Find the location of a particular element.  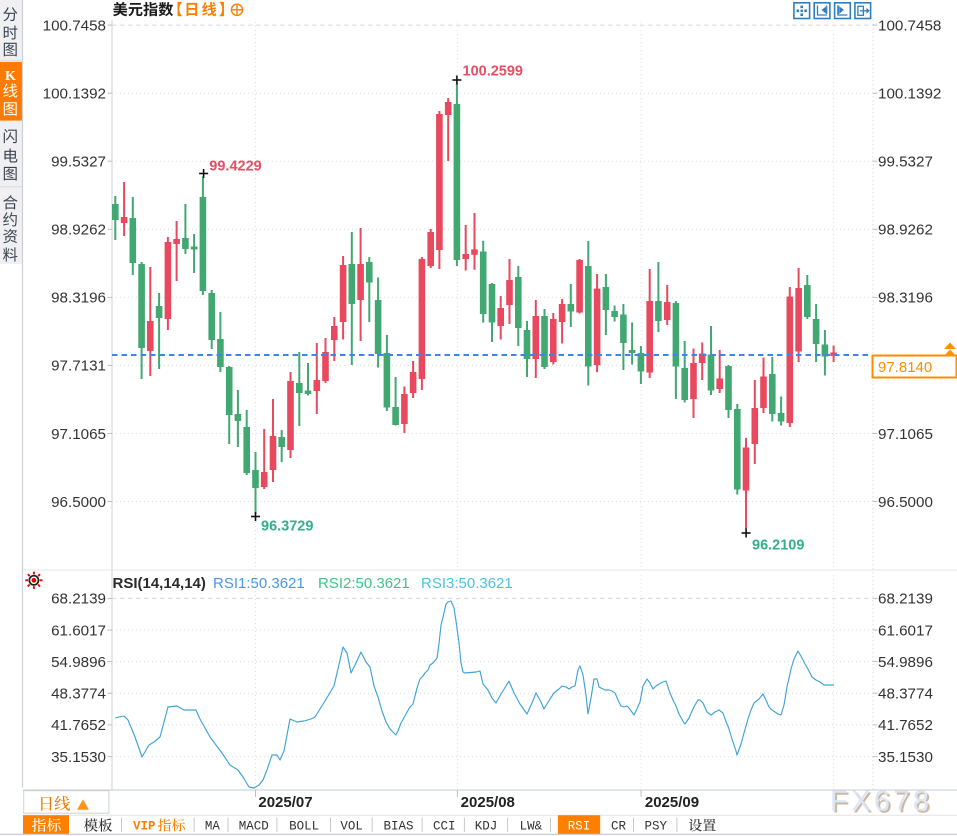

svg-text: RSI(14,14,14) is located at coordinates (159, 583).